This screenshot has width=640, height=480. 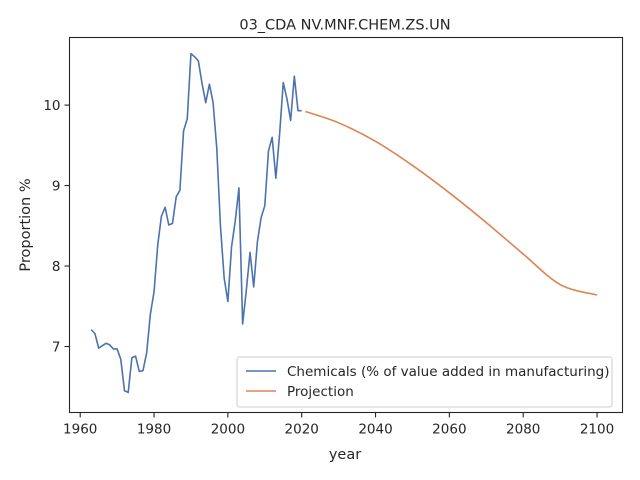 I want to click on x-tick-label: 2100, so click(x=597, y=430).